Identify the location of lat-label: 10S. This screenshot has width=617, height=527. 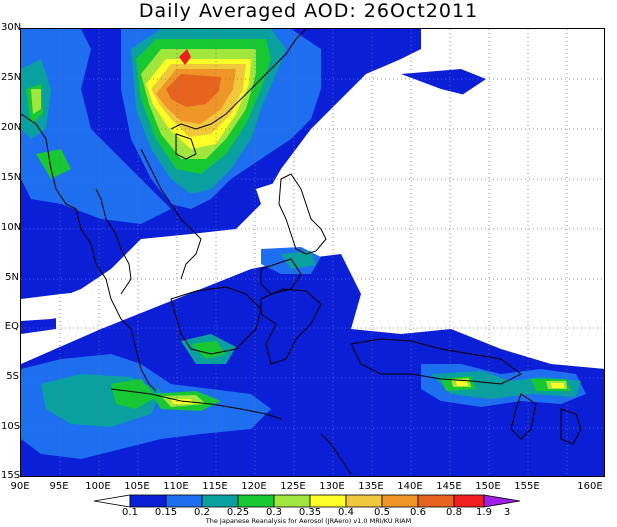
(11, 426).